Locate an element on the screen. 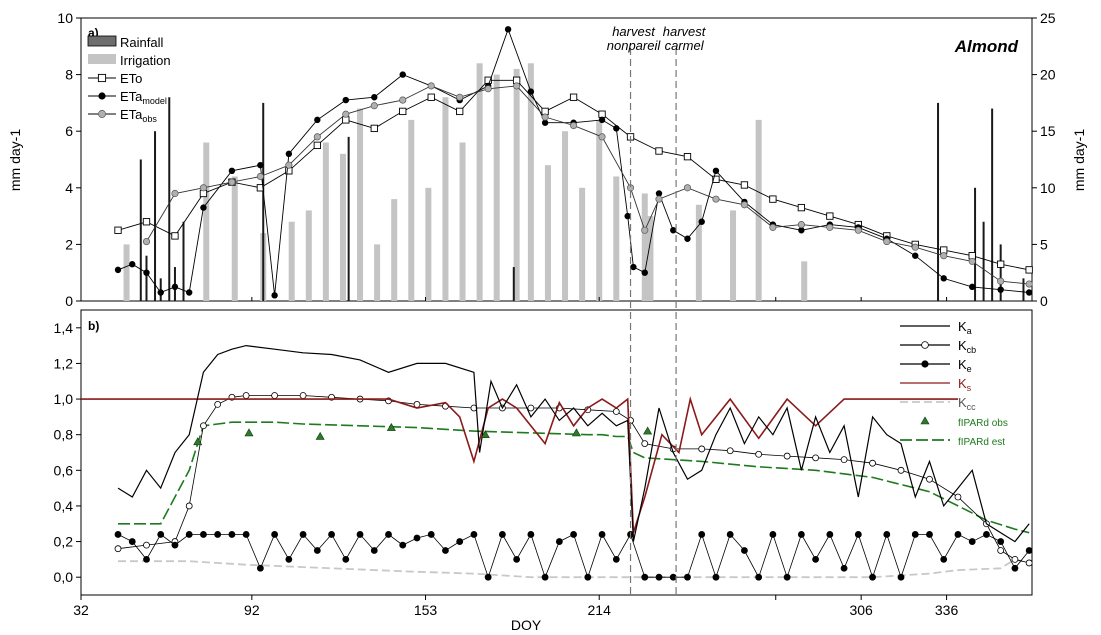 This screenshot has width=1101, height=635. panel-b-xtick-label: 92 is located at coordinates (252, 610).